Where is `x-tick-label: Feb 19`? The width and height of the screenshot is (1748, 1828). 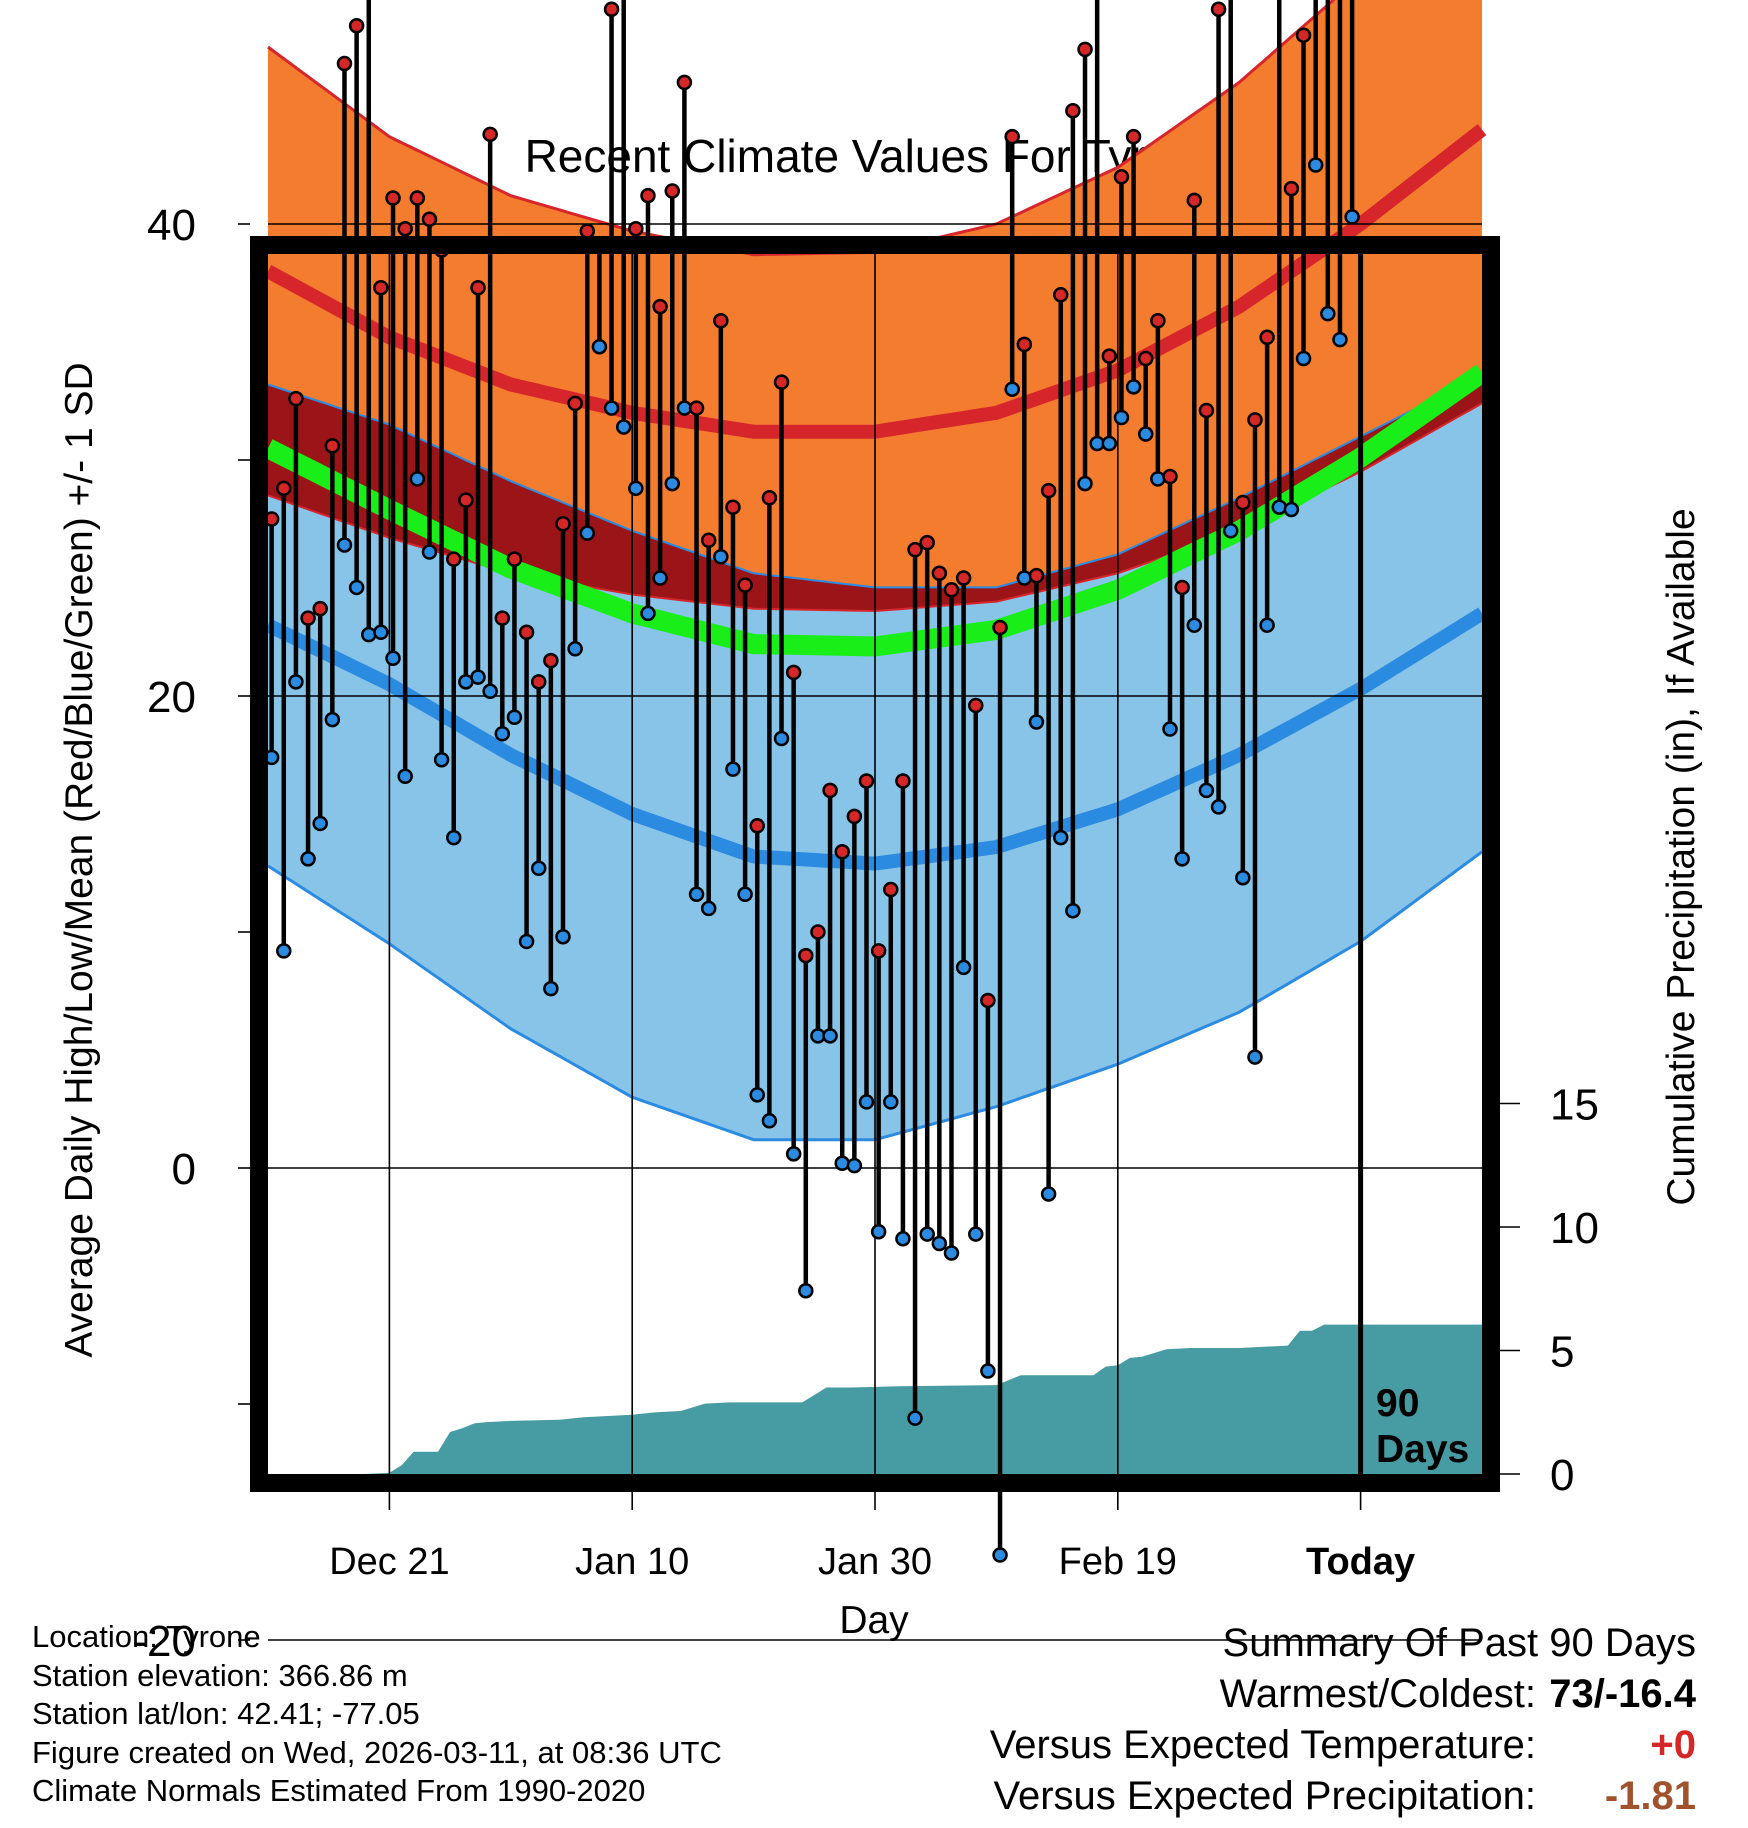 x-tick-label: Feb 19 is located at coordinates (1118, 1562).